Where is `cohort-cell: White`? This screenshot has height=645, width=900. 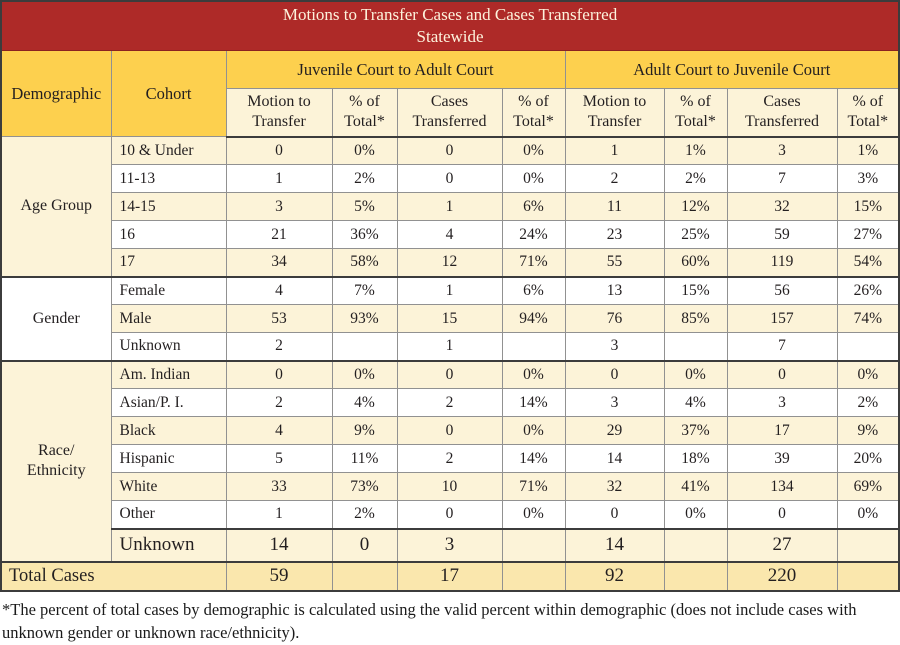
cohort-cell: White is located at coordinates (168, 487).